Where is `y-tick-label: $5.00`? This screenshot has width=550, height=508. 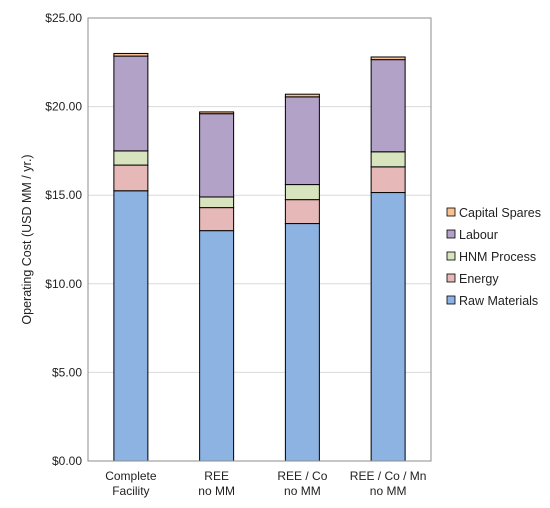 y-tick-label: $5.00 is located at coordinates (67, 372).